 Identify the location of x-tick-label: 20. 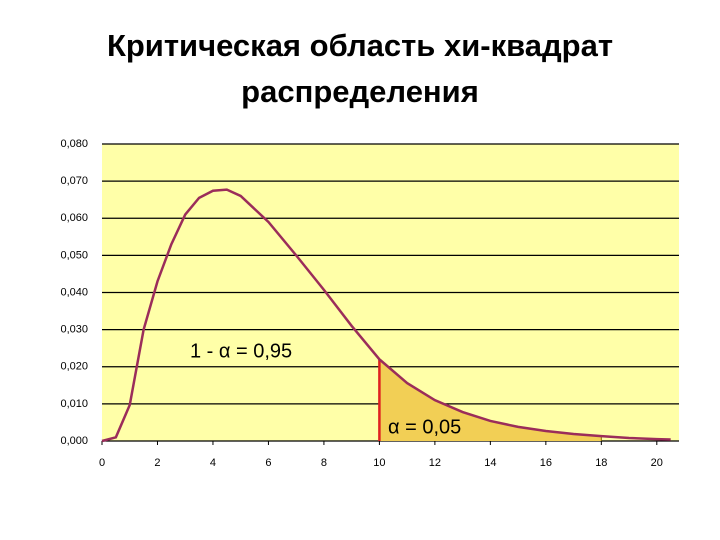
(657, 463).